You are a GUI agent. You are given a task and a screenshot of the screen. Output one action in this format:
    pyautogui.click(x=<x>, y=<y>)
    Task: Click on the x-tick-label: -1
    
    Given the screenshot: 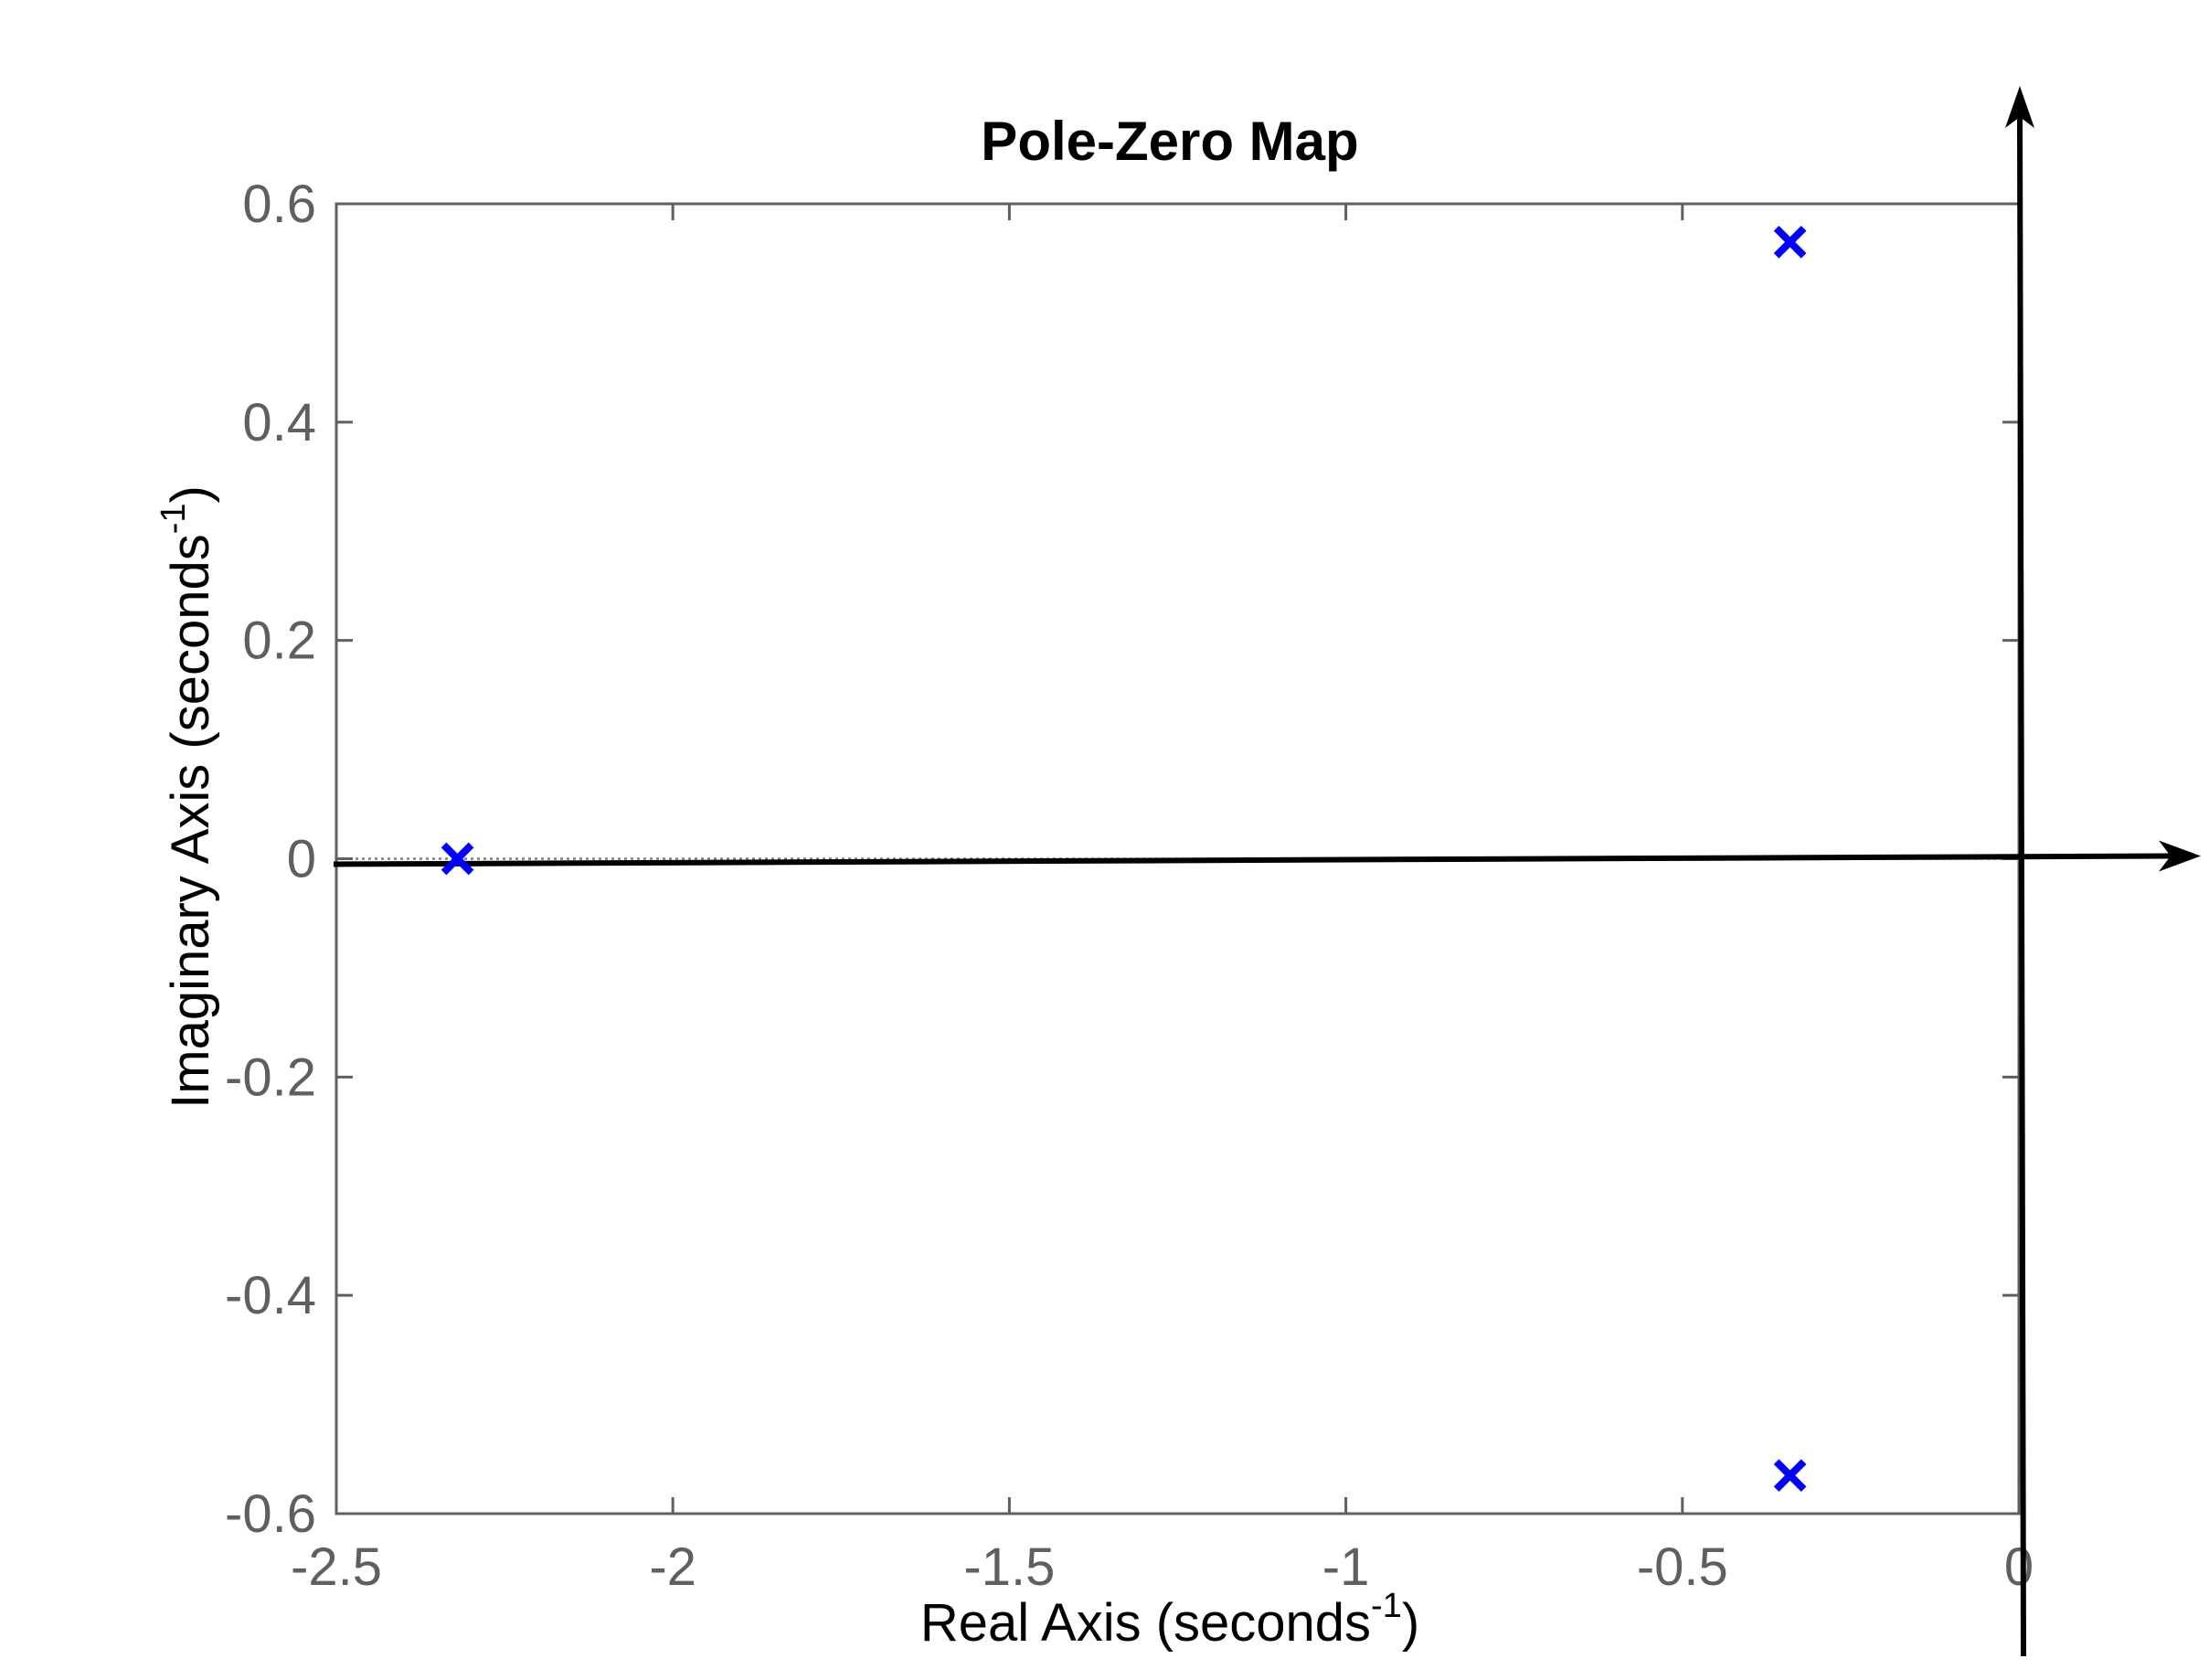 What is the action you would take?
    pyautogui.click(x=1346, y=1567)
    